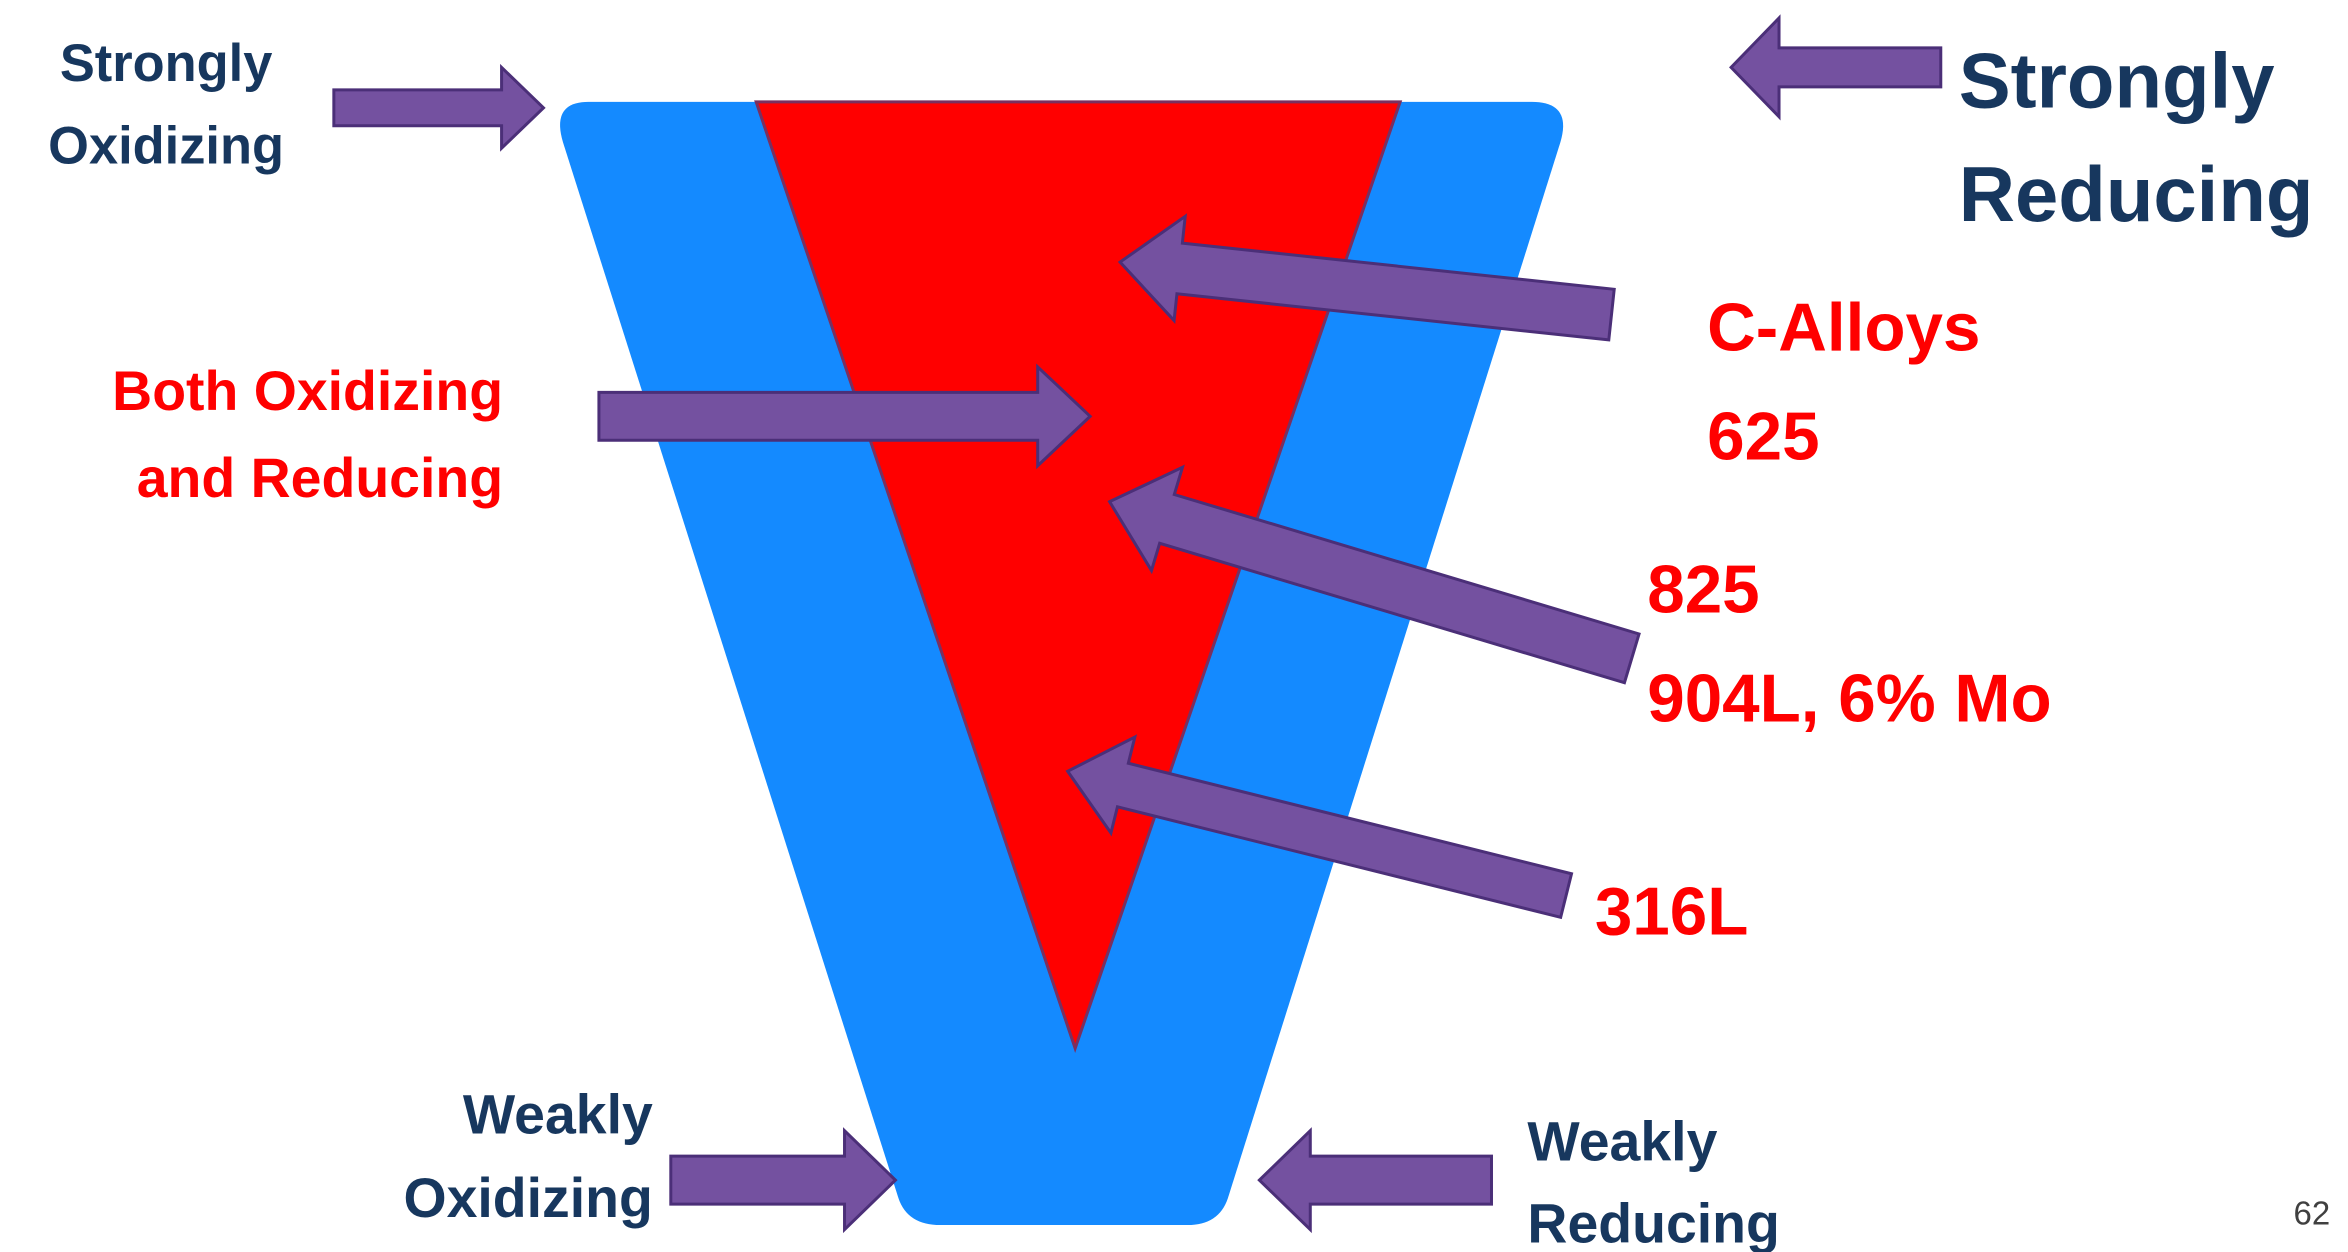  Describe the element at coordinates (1849, 644) in the screenshot. I see `label-825: 825 904L, 6% Mo` at that location.